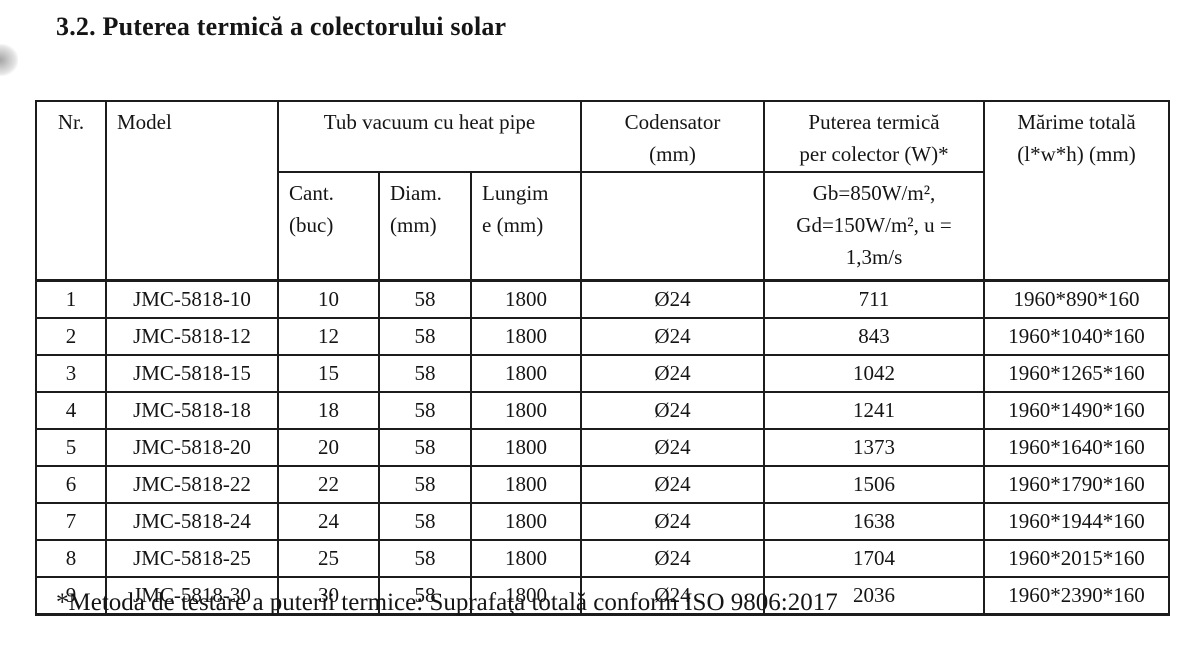 The width and height of the screenshot is (1200, 649). Describe the element at coordinates (328, 373) in the screenshot. I see `cell-cant: 15` at that location.